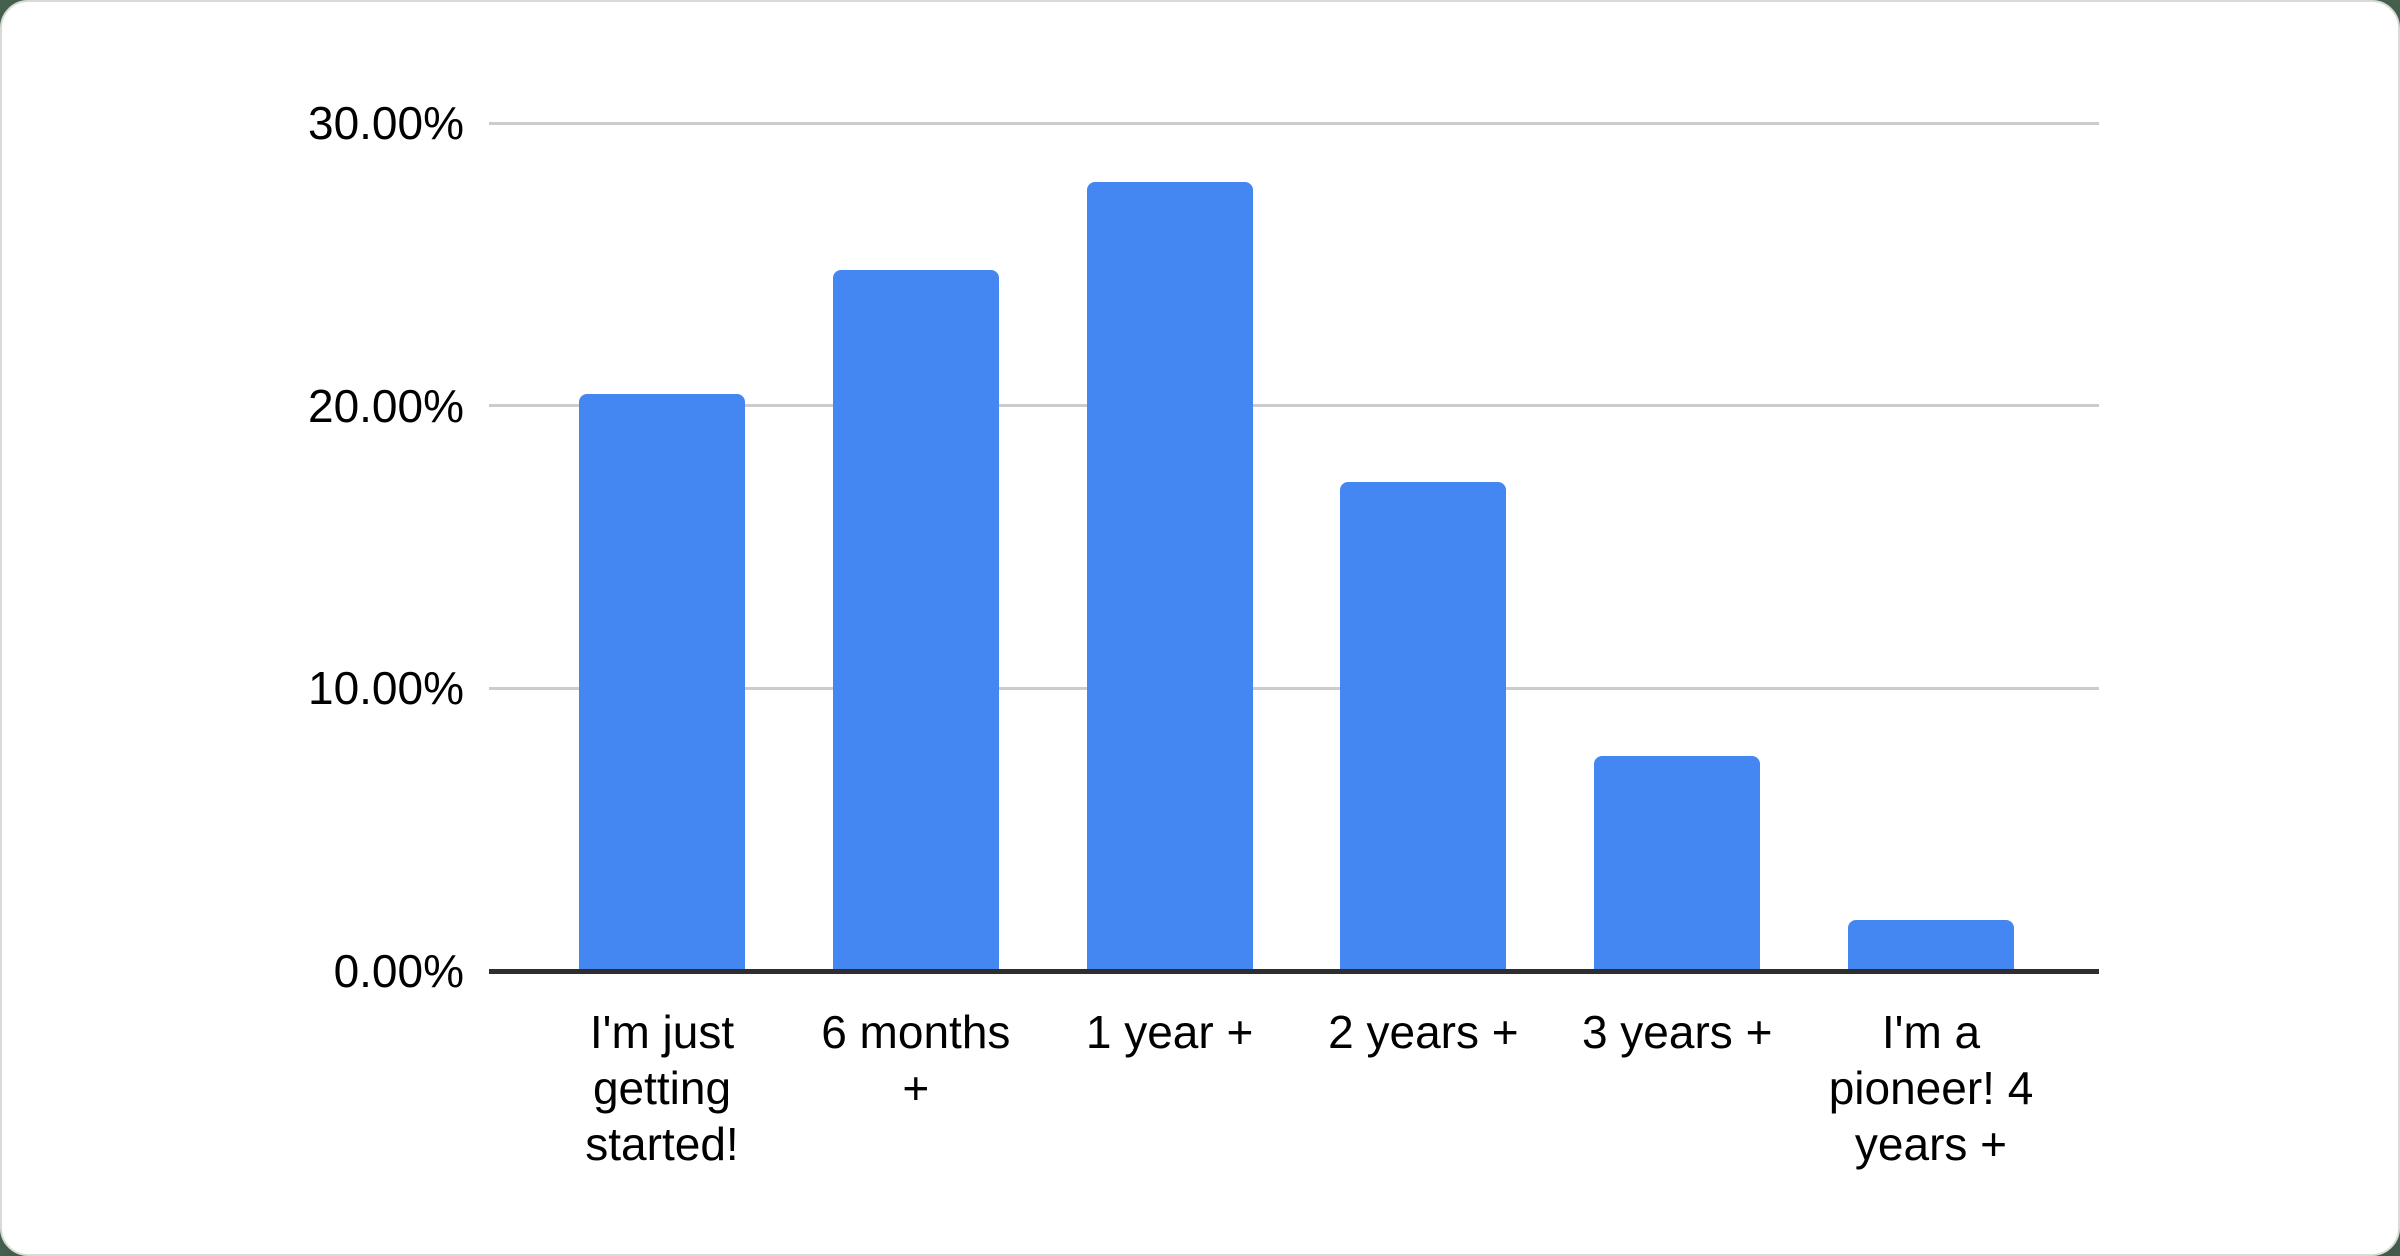 This screenshot has height=1256, width=2400. I want to click on x-category-label-5: 3 years +, so click(1677, 1032).